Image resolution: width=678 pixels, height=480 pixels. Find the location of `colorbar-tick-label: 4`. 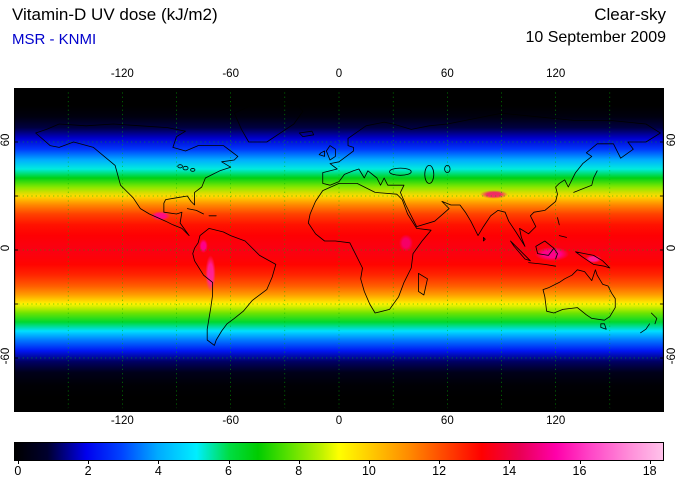

colorbar-tick-label: 4 is located at coordinates (158, 471).